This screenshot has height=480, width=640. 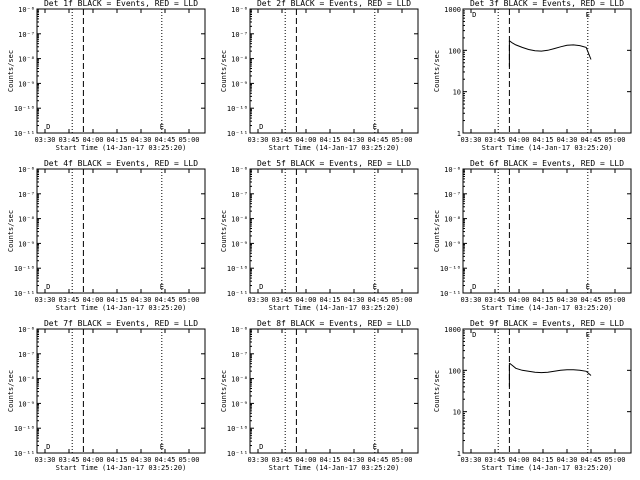 I want to click on chart-title: Det 6f BLACK = Events, RED = LLD, so click(x=547, y=163).